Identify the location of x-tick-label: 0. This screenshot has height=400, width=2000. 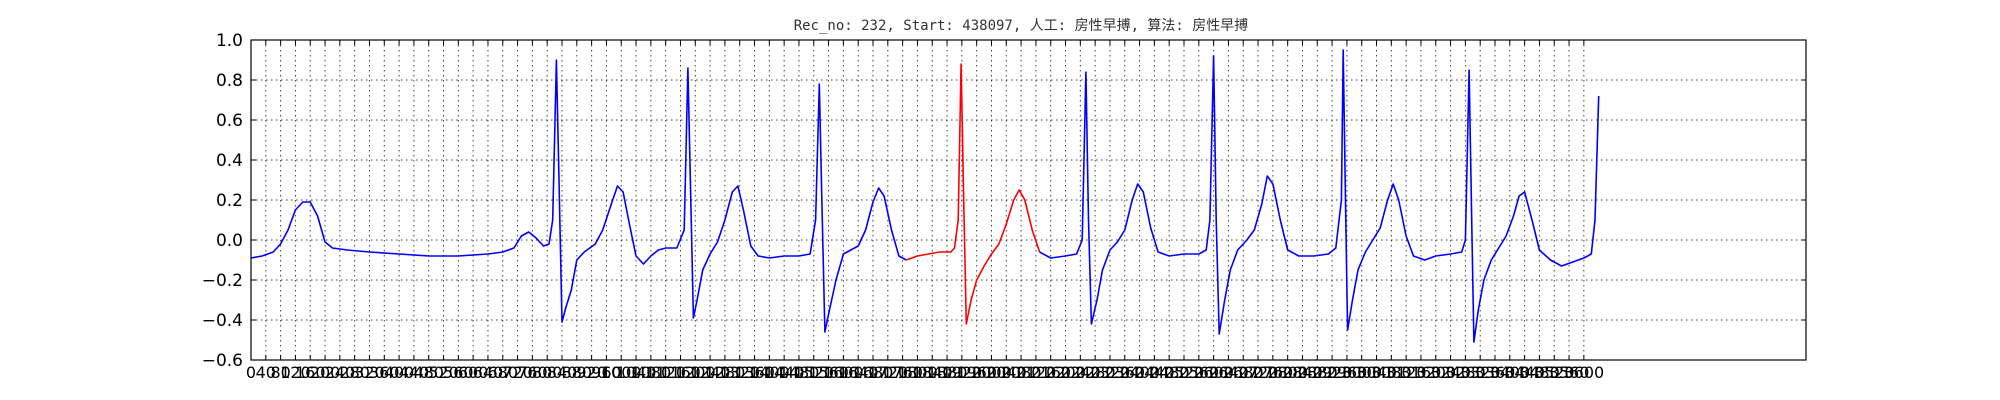
(251, 372).